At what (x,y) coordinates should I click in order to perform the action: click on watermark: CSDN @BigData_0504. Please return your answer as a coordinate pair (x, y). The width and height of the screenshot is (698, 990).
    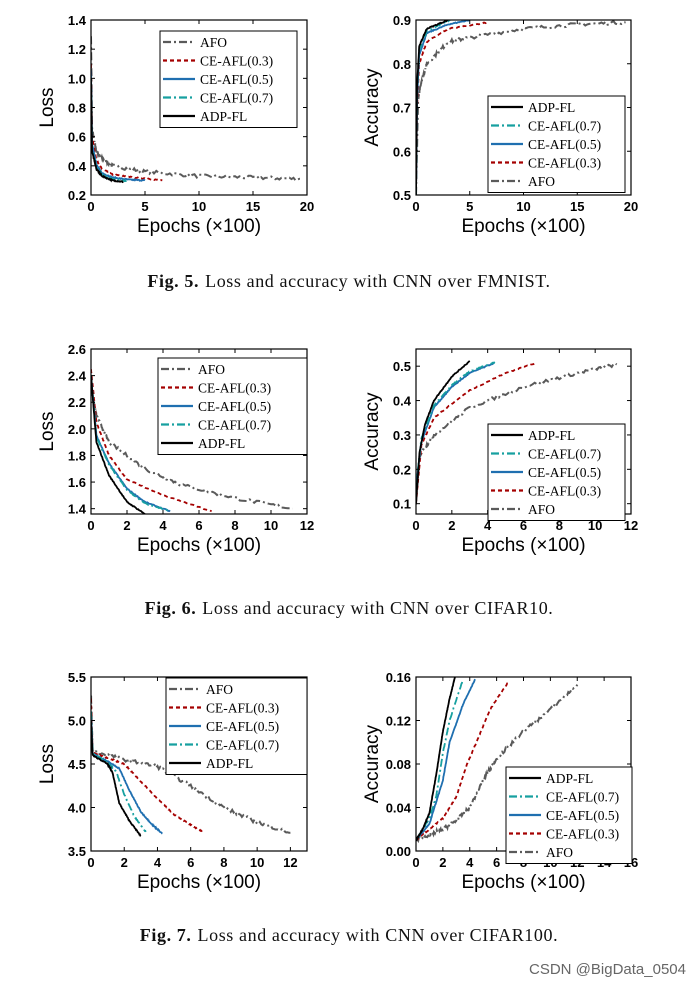
    Looking at the image, I should click on (607, 969).